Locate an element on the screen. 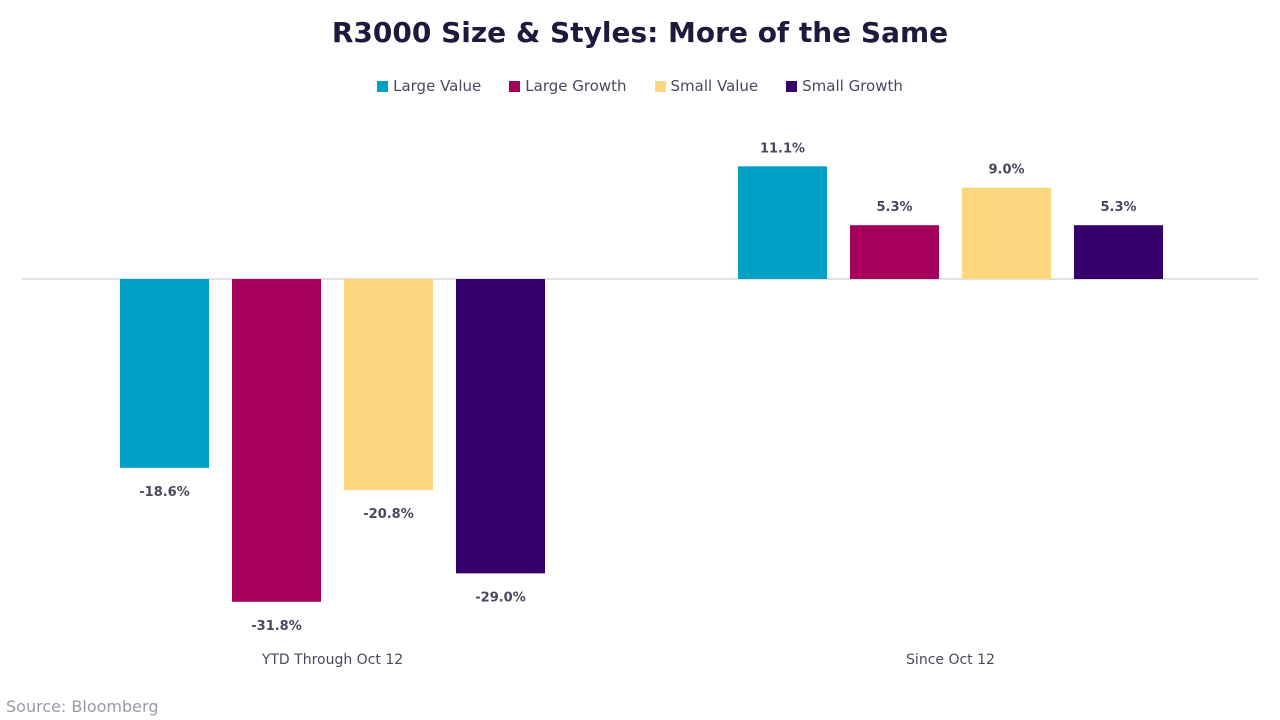  legend-item: Small Growth is located at coordinates (844, 86).